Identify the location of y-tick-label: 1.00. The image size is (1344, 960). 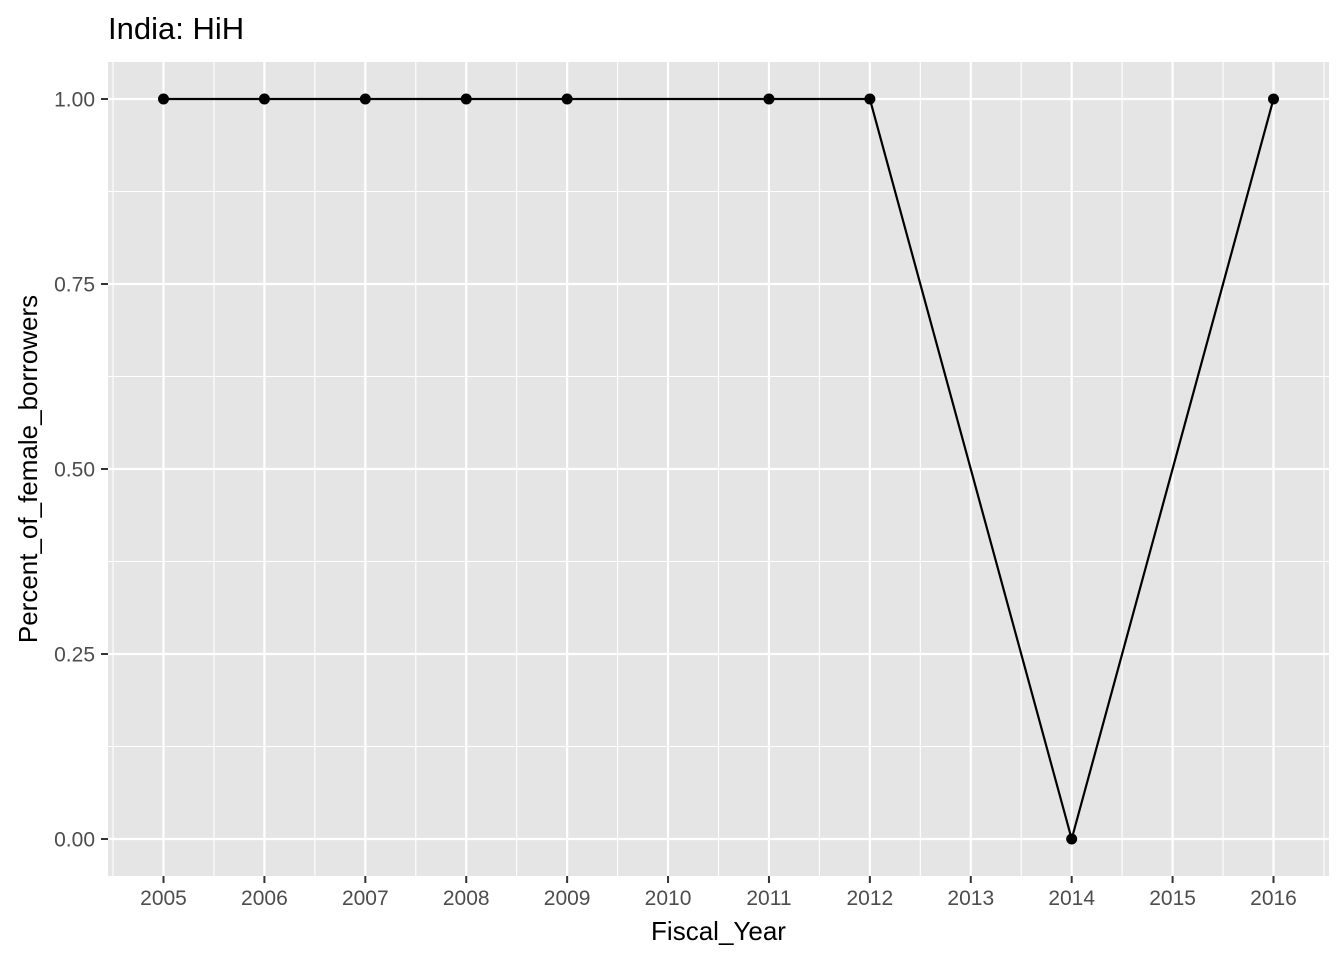
(74, 100).